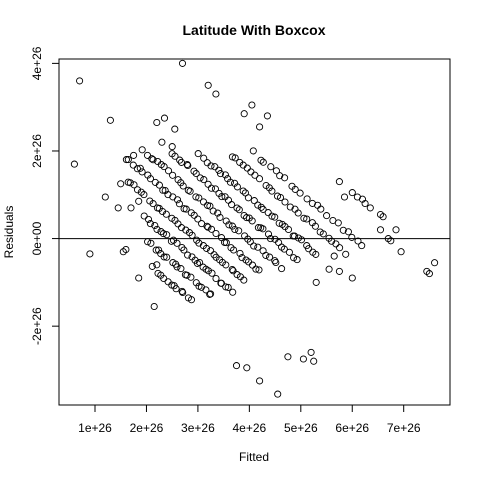 The image size is (480, 480). Describe the element at coordinates (37, 238) in the screenshot. I see `y-tick-label: 0e+00` at that location.